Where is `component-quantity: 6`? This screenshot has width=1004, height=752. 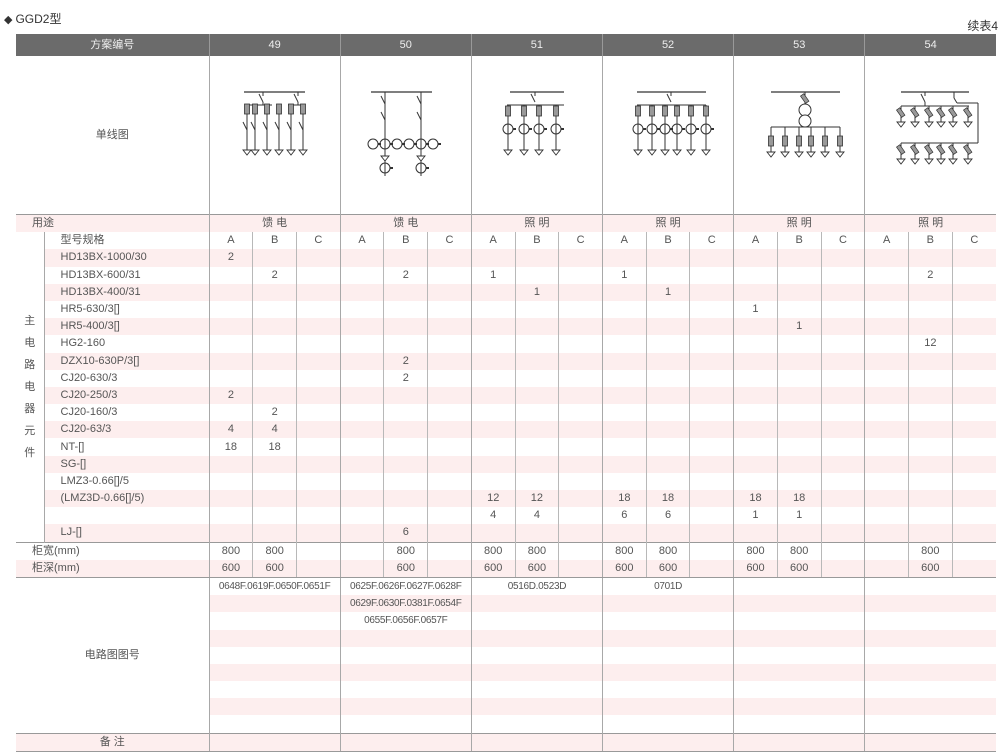 component-quantity: 6 is located at coordinates (667, 516).